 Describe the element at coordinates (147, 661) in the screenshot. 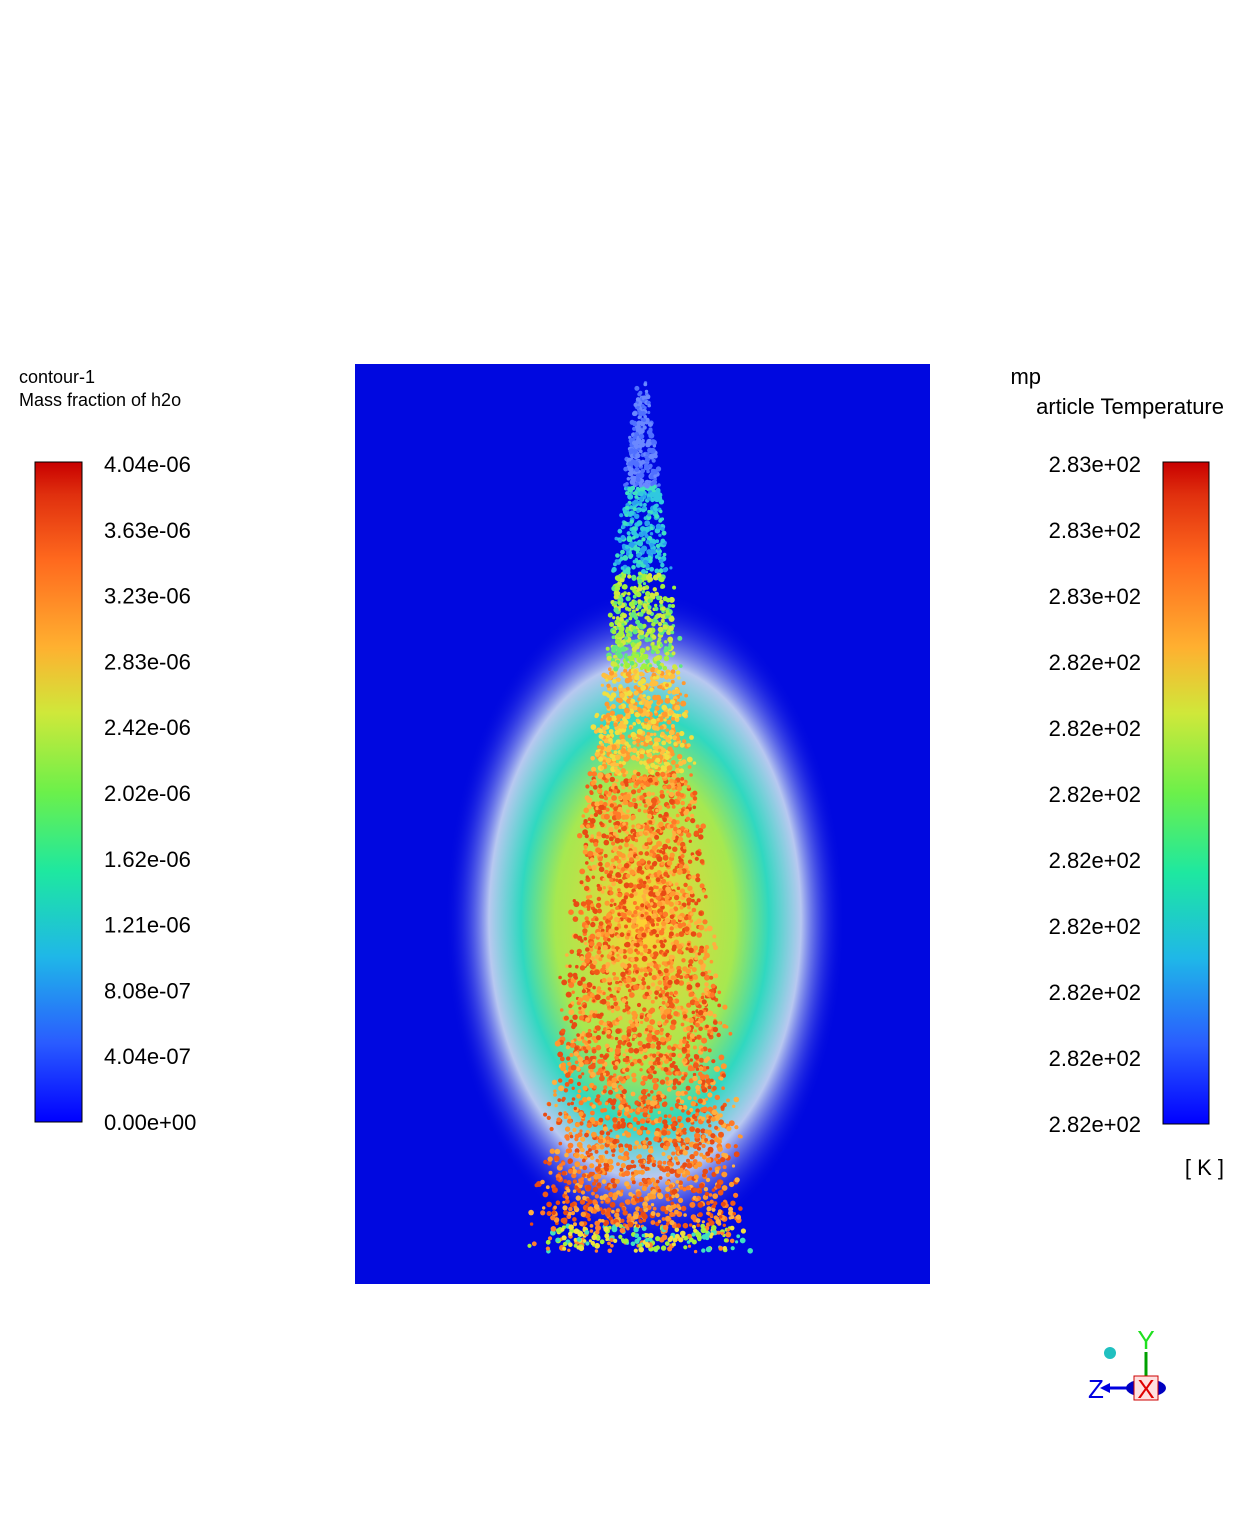

I see `tick-label: 2.83e-06` at that location.